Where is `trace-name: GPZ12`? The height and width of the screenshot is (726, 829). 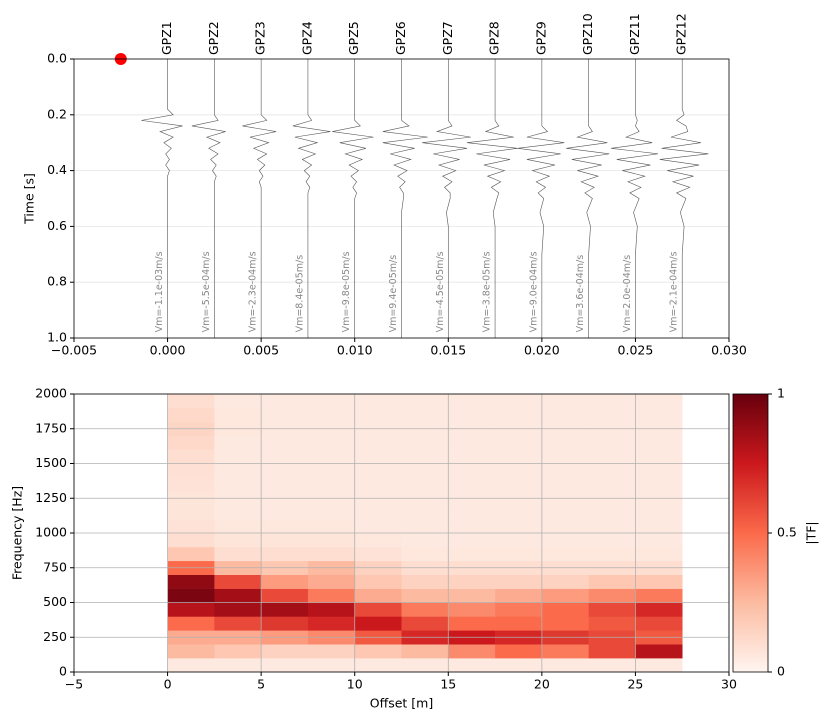
trace-name: GPZ12 is located at coordinates (681, 34).